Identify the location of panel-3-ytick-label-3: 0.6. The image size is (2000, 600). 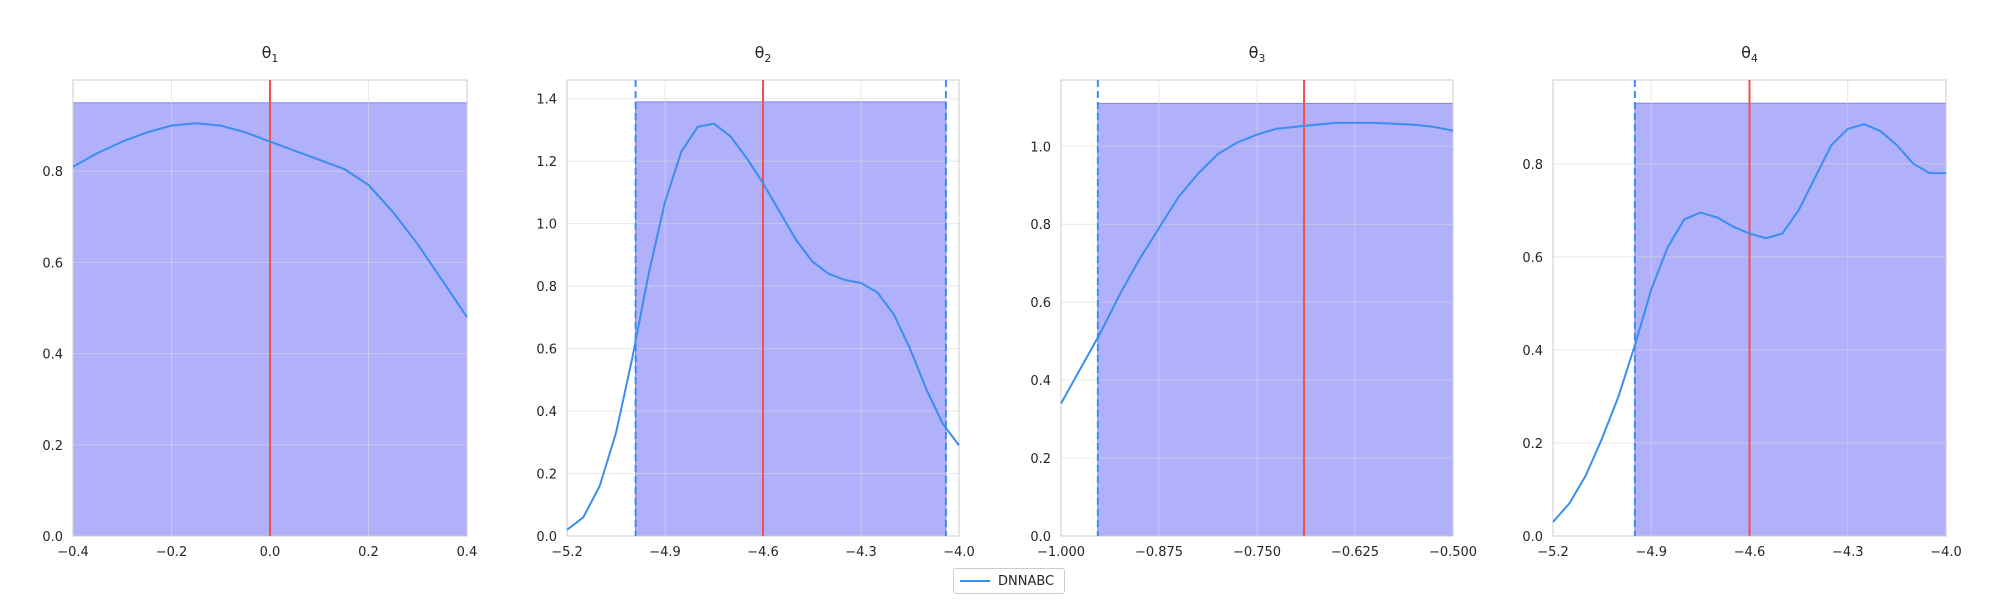
(1040, 303).